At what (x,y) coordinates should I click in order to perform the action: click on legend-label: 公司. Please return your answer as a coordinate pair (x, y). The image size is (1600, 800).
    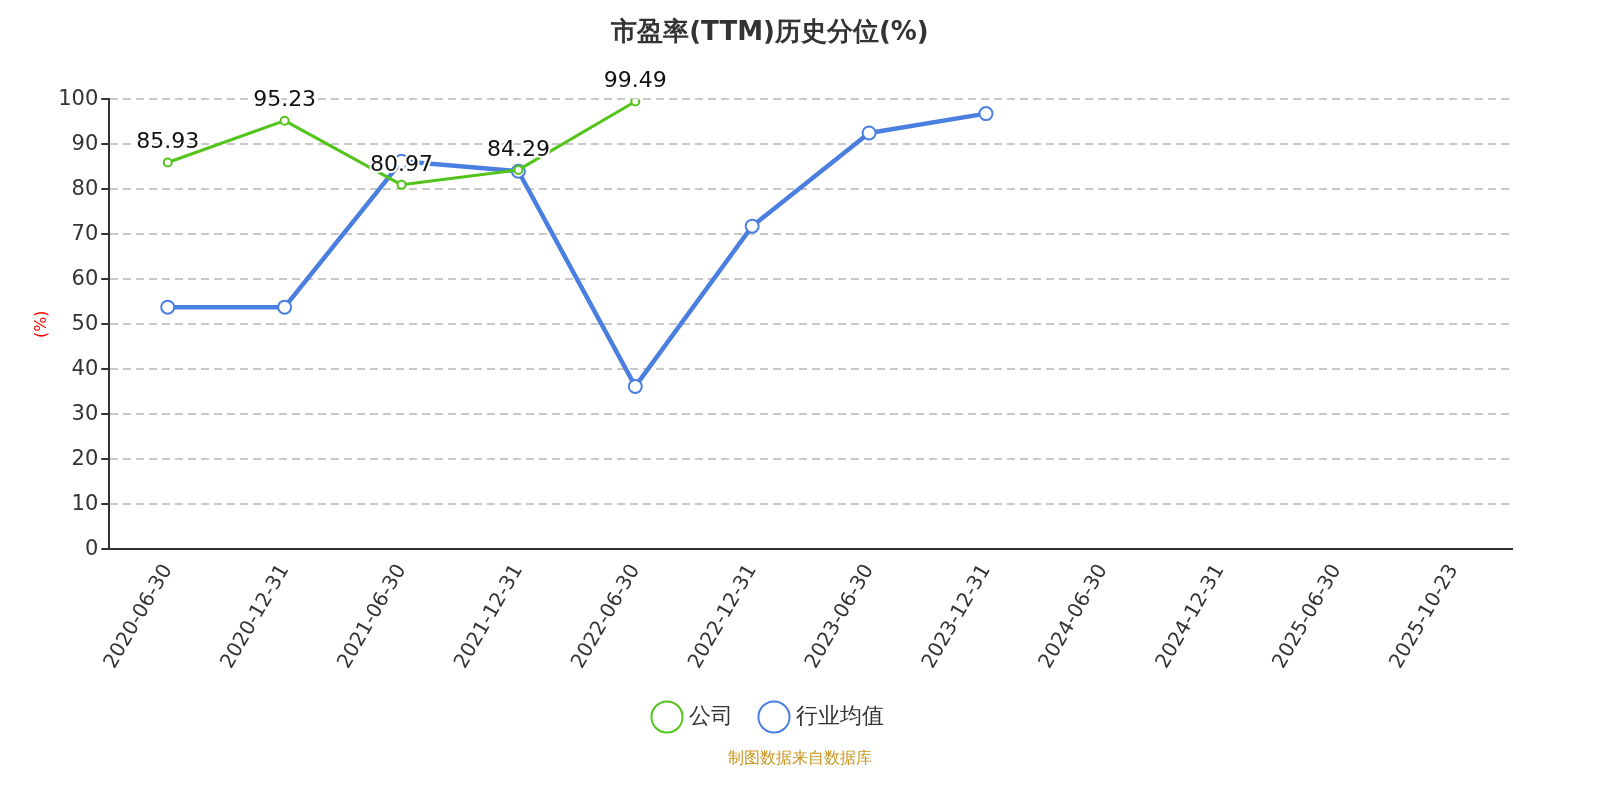
    Looking at the image, I should click on (711, 715).